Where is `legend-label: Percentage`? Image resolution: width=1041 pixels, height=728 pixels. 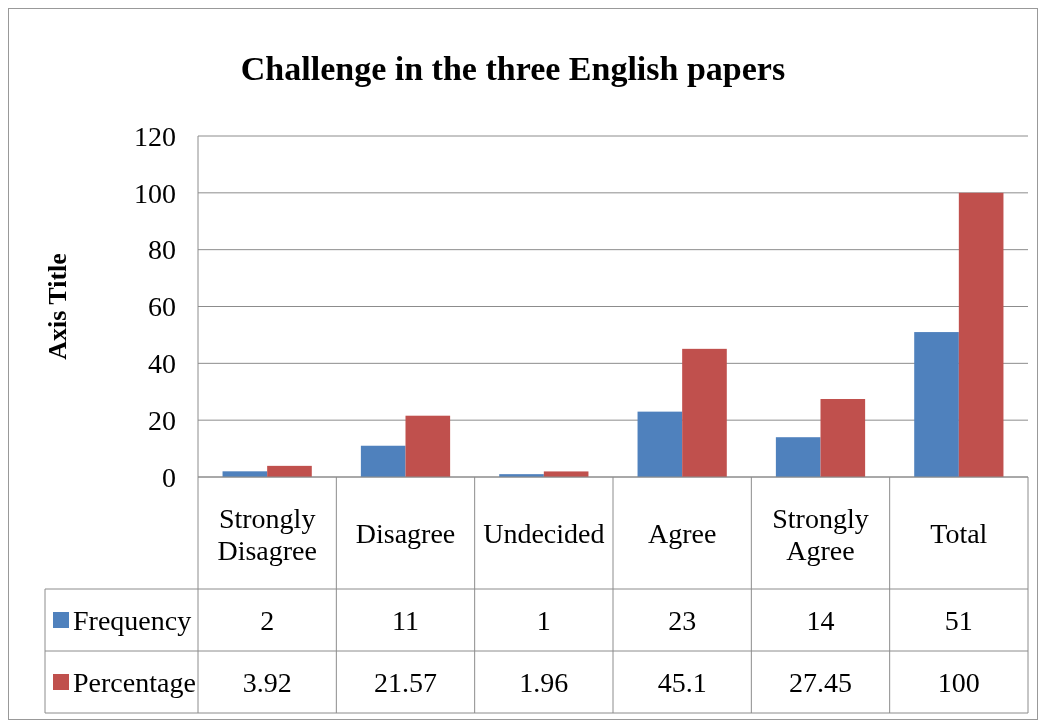 legend-label: Percentage is located at coordinates (134, 682).